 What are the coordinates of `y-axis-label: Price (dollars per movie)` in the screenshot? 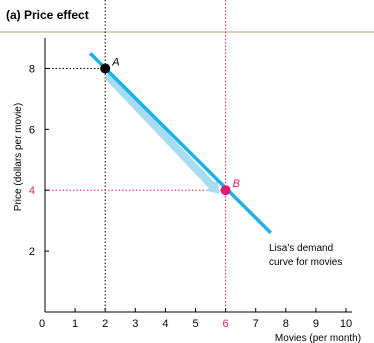 It's located at (18, 157).